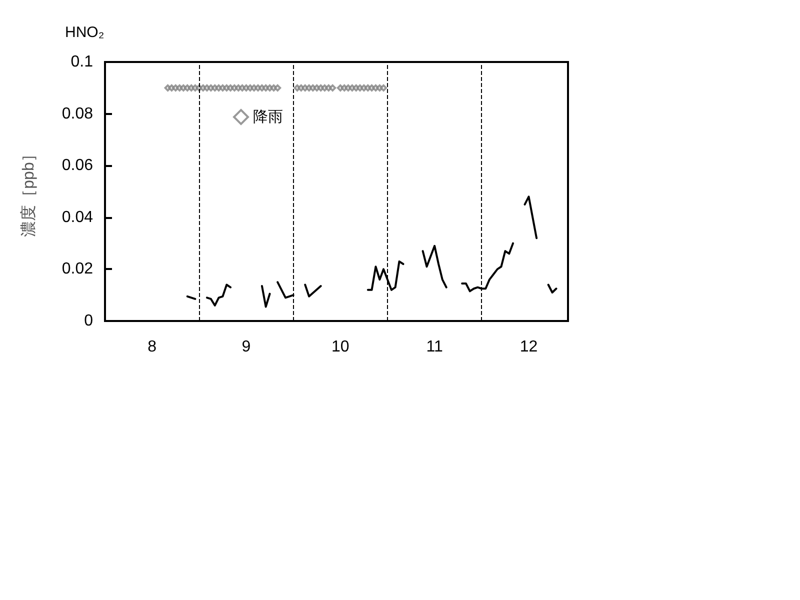 The height and width of the screenshot is (600, 800). I want to click on x-tick-label: 9, so click(246, 347).